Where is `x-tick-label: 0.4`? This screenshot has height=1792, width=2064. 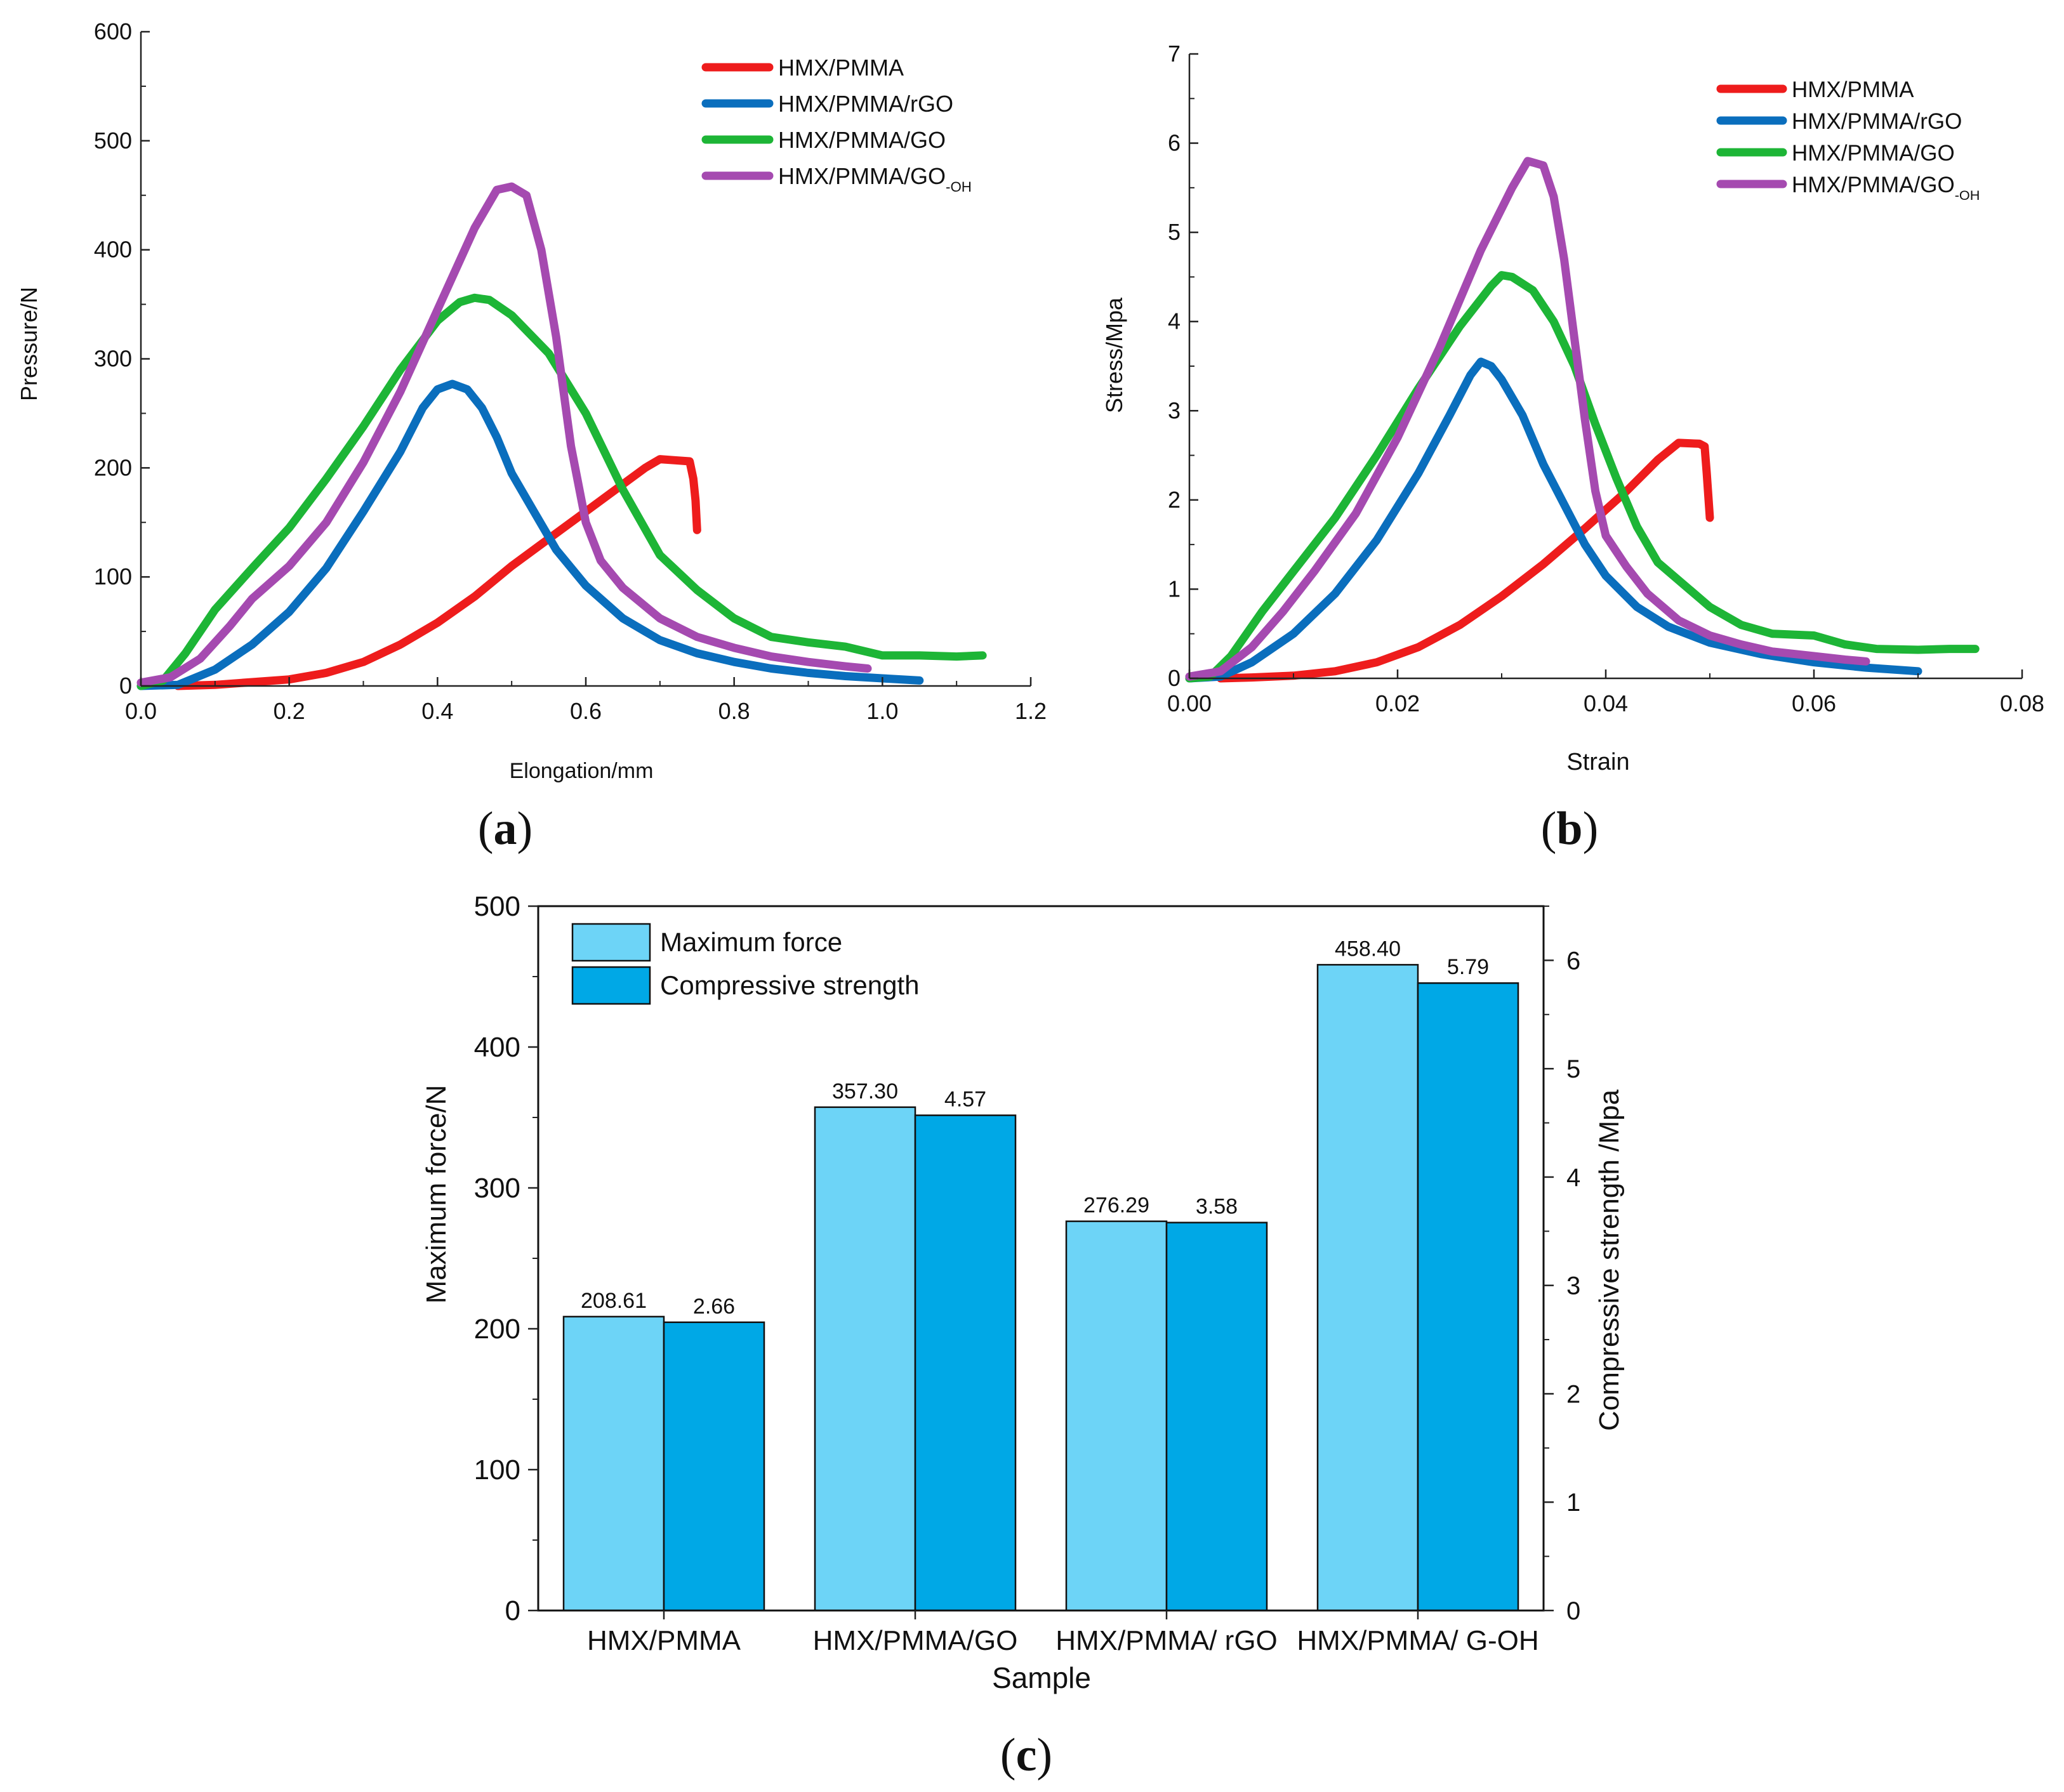
x-tick-label: 0.4 is located at coordinates (437, 711).